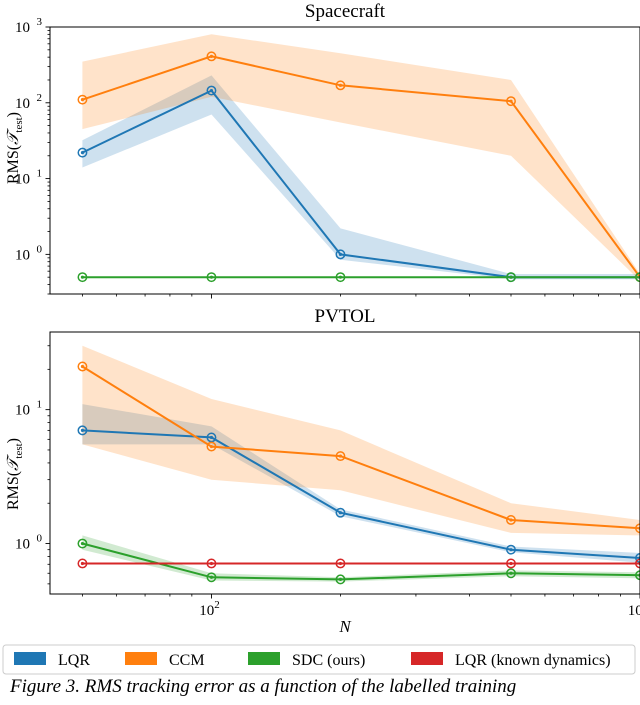 The width and height of the screenshot is (640, 705). What do you see at coordinates (28, 409) in the screenshot?
I see `pvtol-y-tick-label: 10 1` at bounding box center [28, 409].